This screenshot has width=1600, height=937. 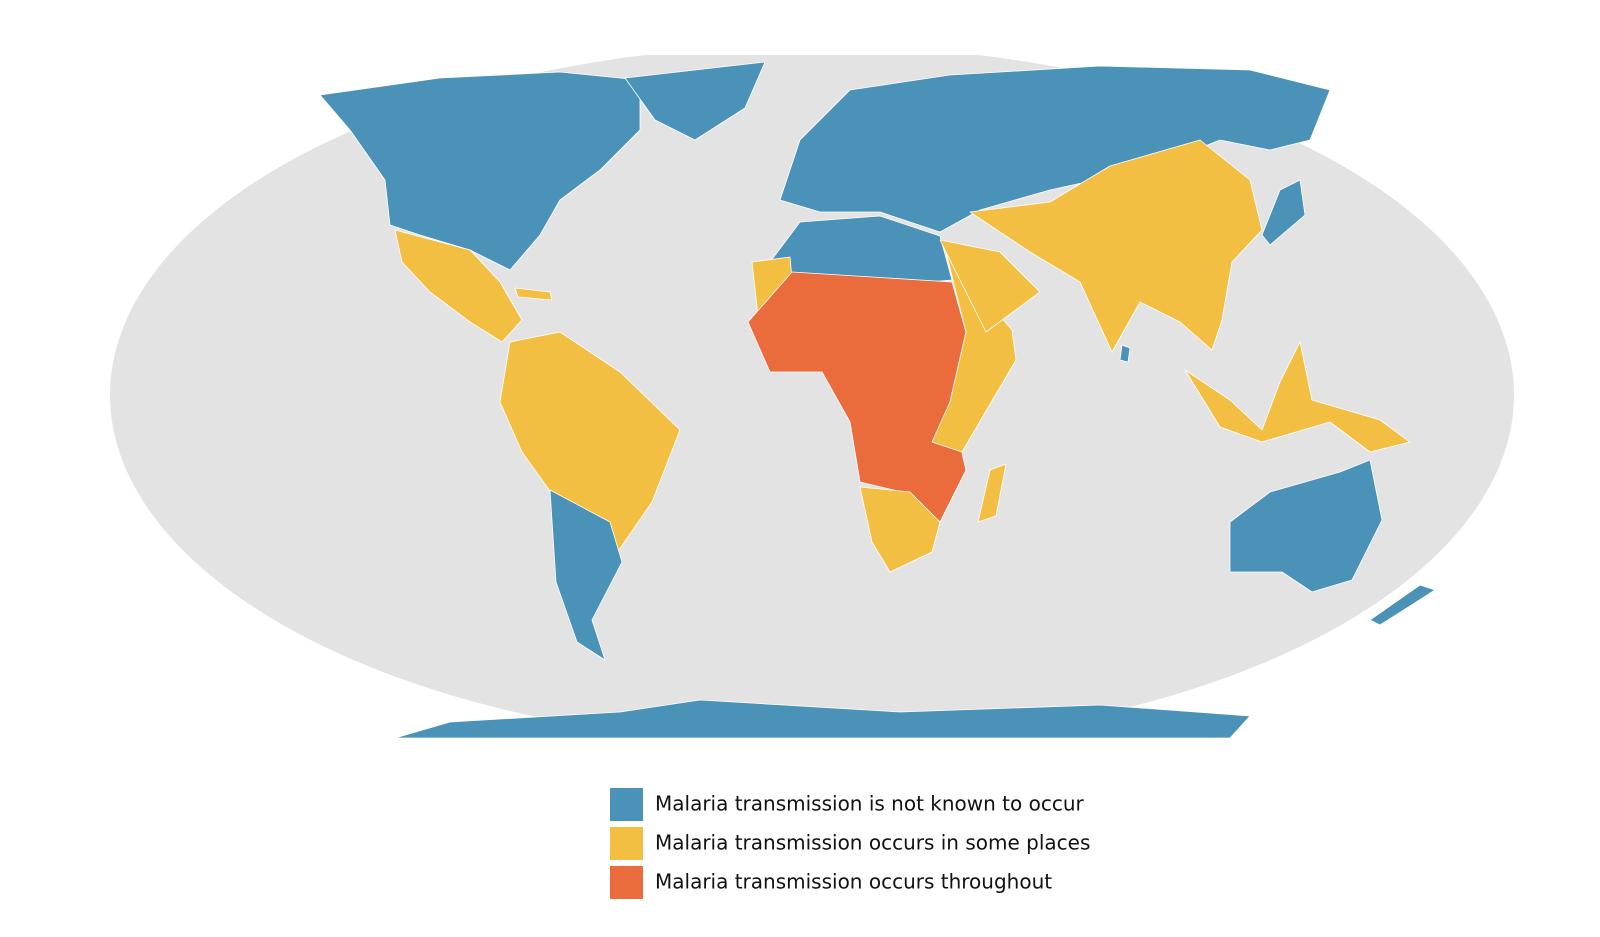 I want to click on legend-label: Malaria transmission occurs throughout, so click(x=853, y=882).